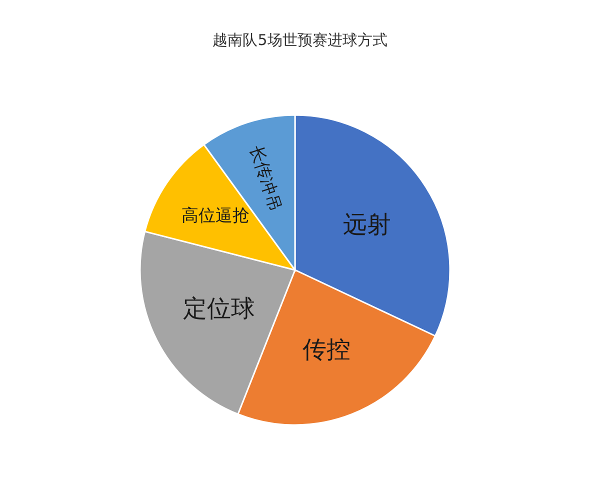 This screenshot has height=480, width=600. What do you see at coordinates (300, 40) in the screenshot?
I see `chart-title: 越南队5场世预赛进球方式` at bounding box center [300, 40].